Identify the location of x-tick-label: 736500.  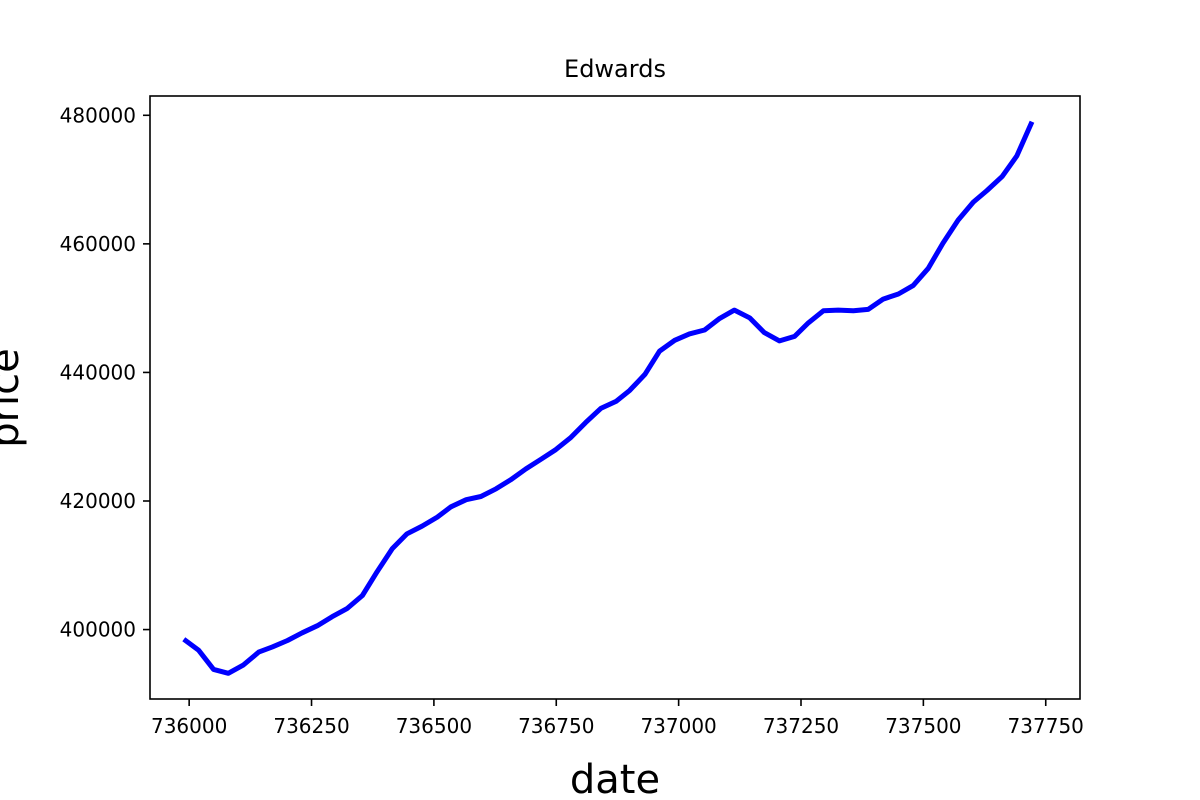
(434, 726).